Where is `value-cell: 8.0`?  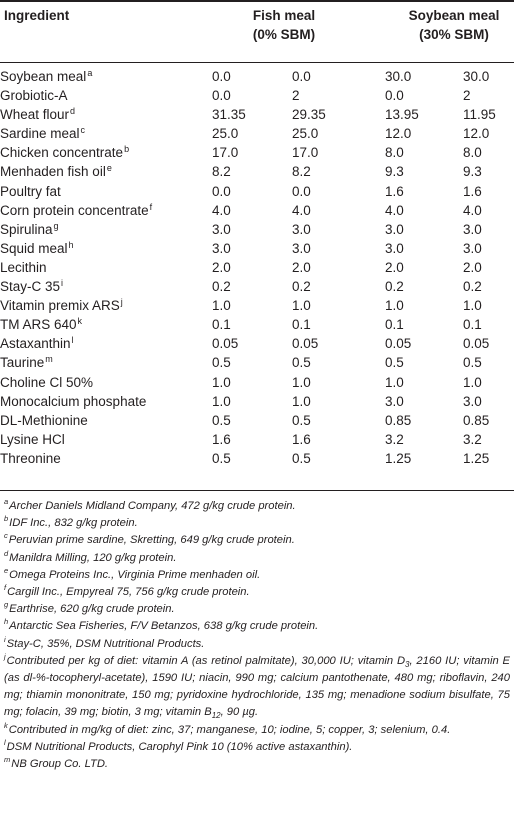 value-cell: 8.0 is located at coordinates (394, 153).